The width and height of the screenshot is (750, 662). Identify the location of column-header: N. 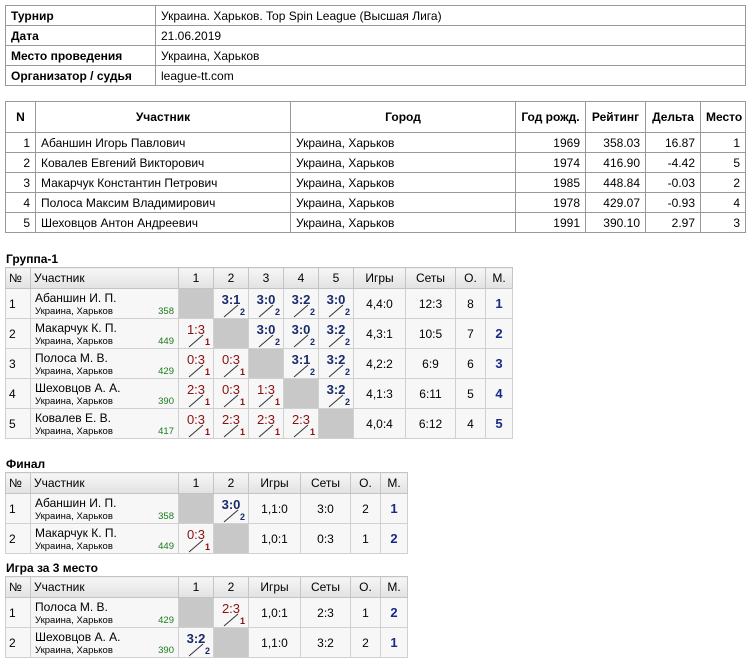
(20, 117).